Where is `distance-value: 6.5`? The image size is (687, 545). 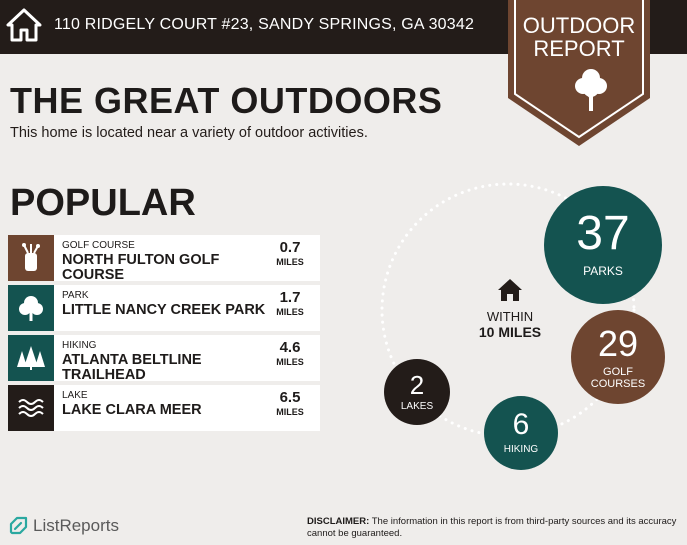
distance-value: 6.5 is located at coordinates (290, 397).